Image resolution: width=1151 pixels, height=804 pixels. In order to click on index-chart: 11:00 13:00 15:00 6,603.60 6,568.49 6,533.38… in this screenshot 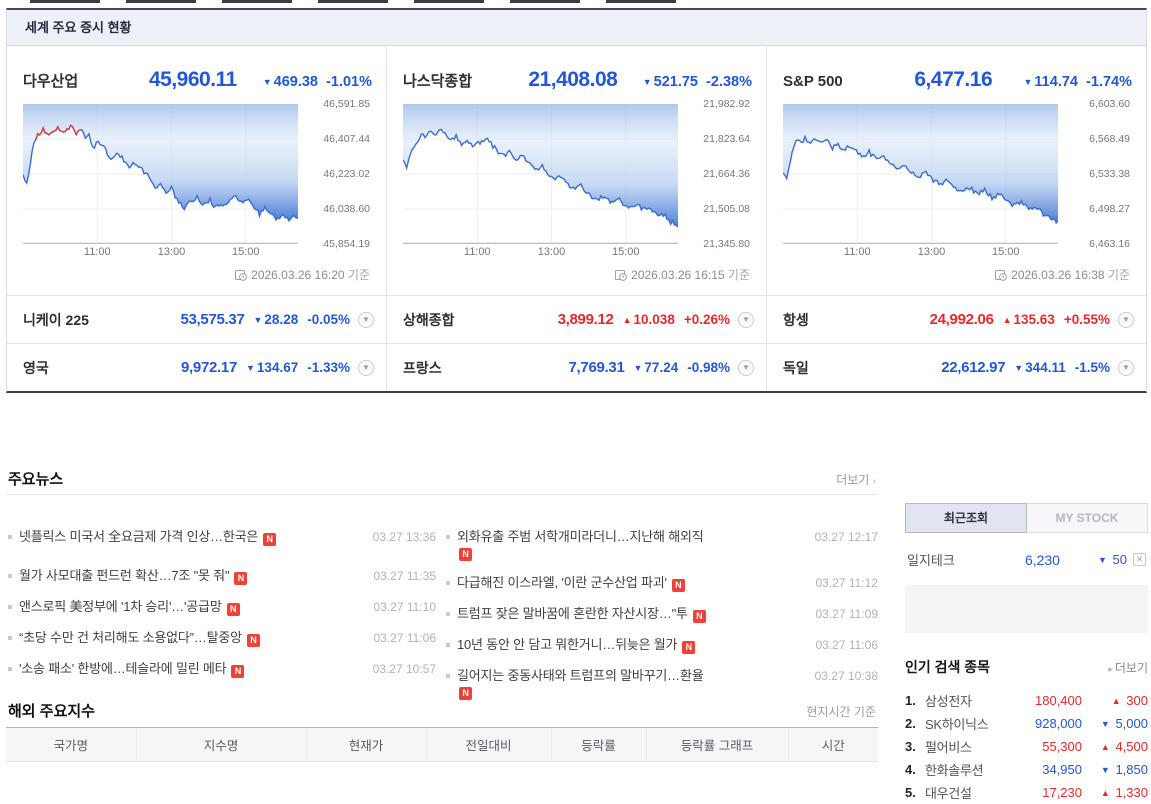, I will do `click(957, 180)`.